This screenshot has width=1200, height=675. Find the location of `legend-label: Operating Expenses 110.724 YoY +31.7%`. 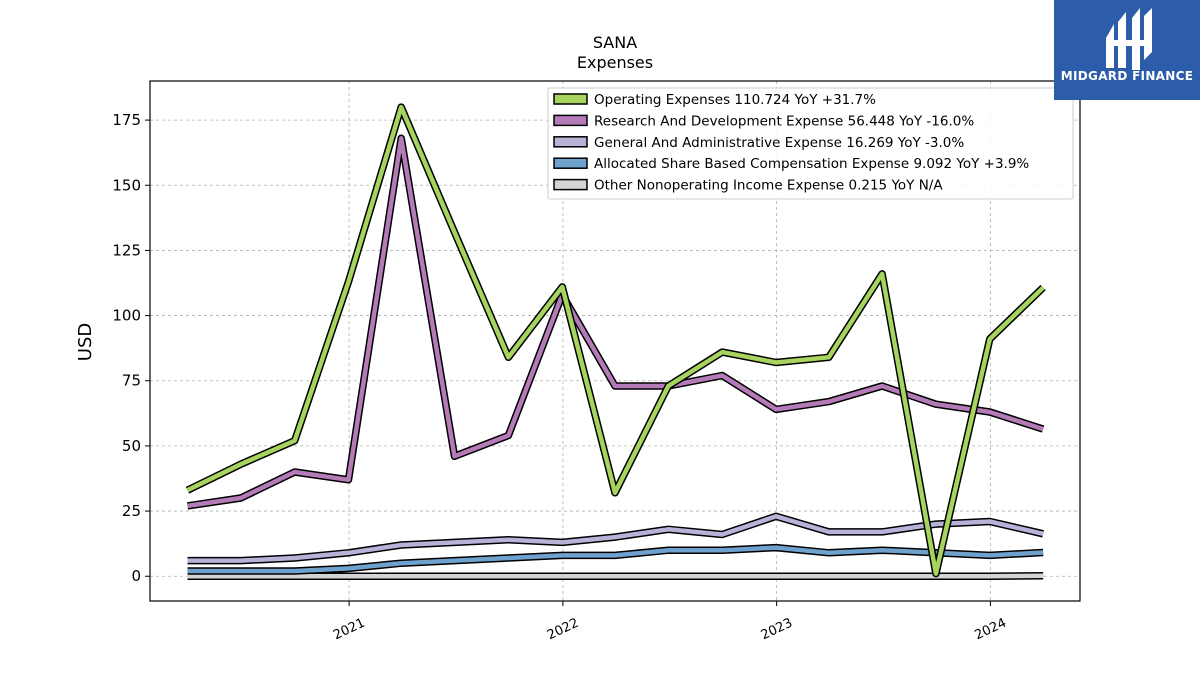

legend-label: Operating Expenses 110.724 YoY +31.7% is located at coordinates (735, 100).